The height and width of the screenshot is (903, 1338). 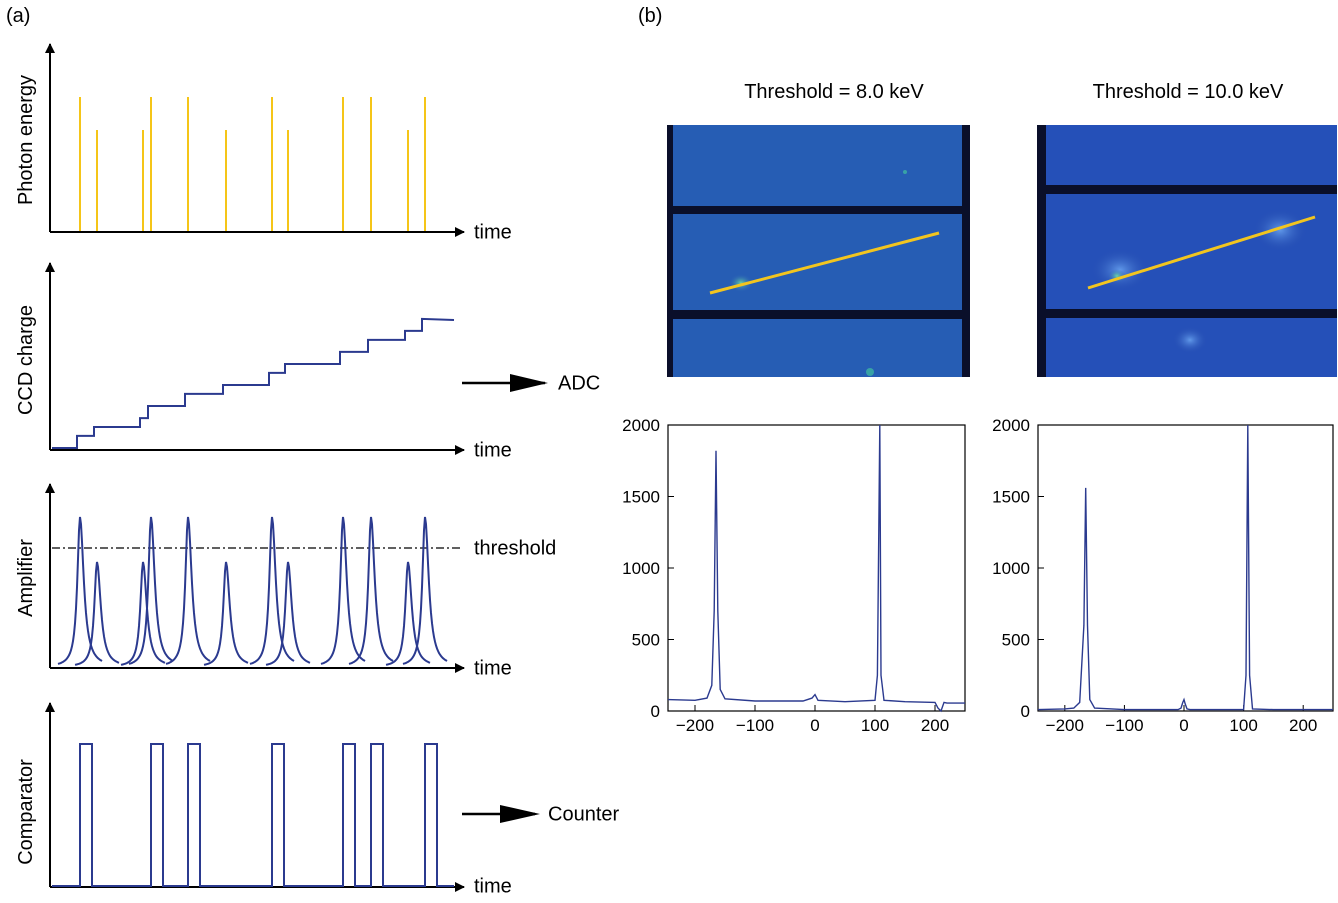 I want to click on photon-pulses, so click(x=252, y=164).